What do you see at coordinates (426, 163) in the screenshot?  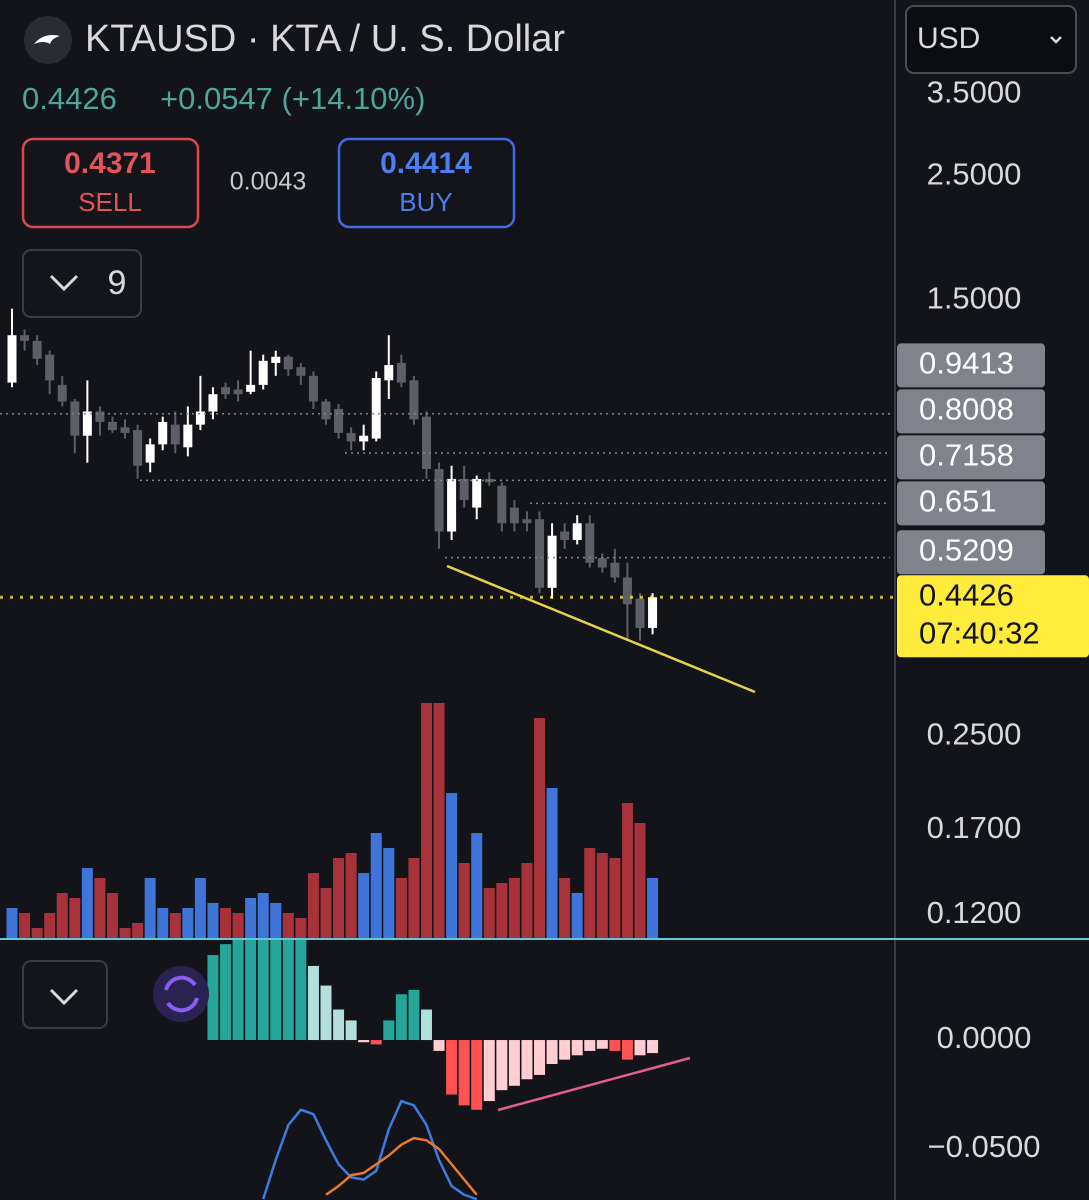 I see `buy-price: 0.4414` at bounding box center [426, 163].